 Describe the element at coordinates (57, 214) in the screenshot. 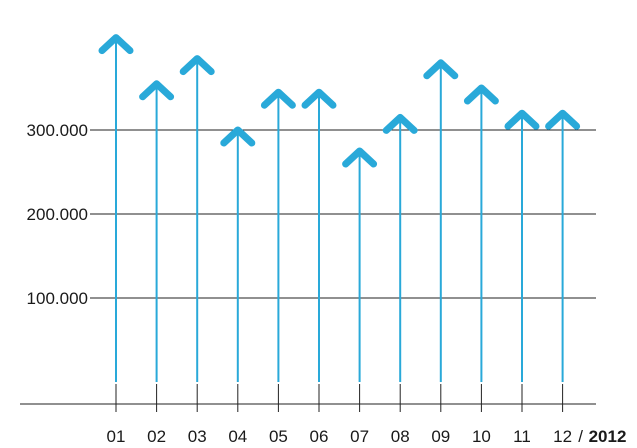

I see `y-tick-label: 200.000` at that location.